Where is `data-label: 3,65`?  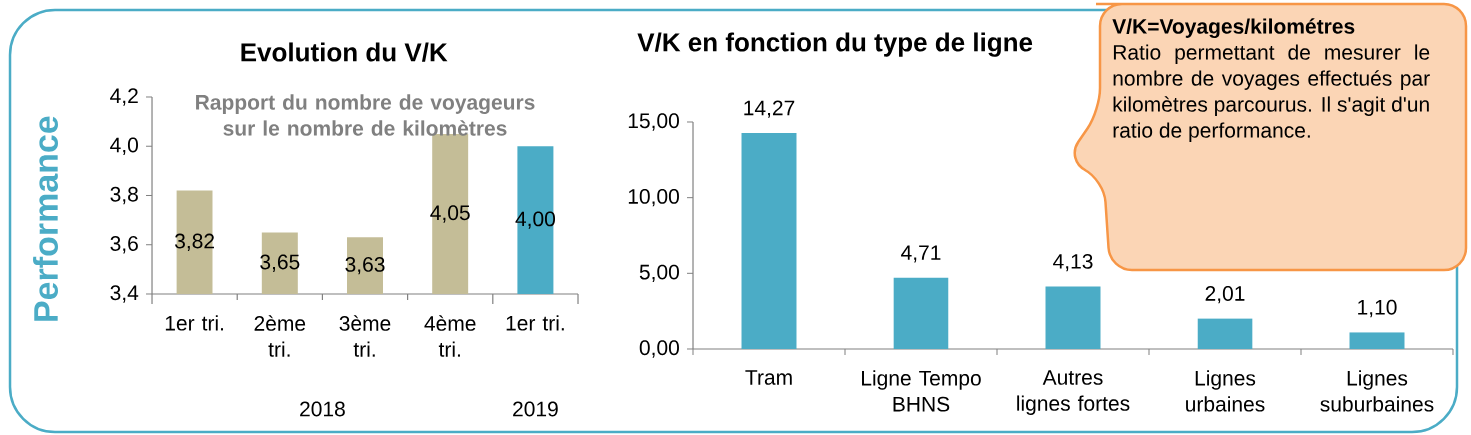
data-label: 3,65 is located at coordinates (280, 263).